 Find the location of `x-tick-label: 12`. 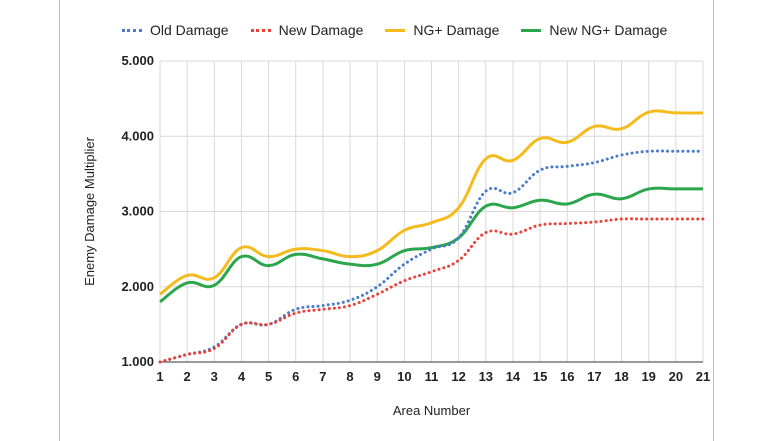

x-tick-label: 12 is located at coordinates (458, 376).